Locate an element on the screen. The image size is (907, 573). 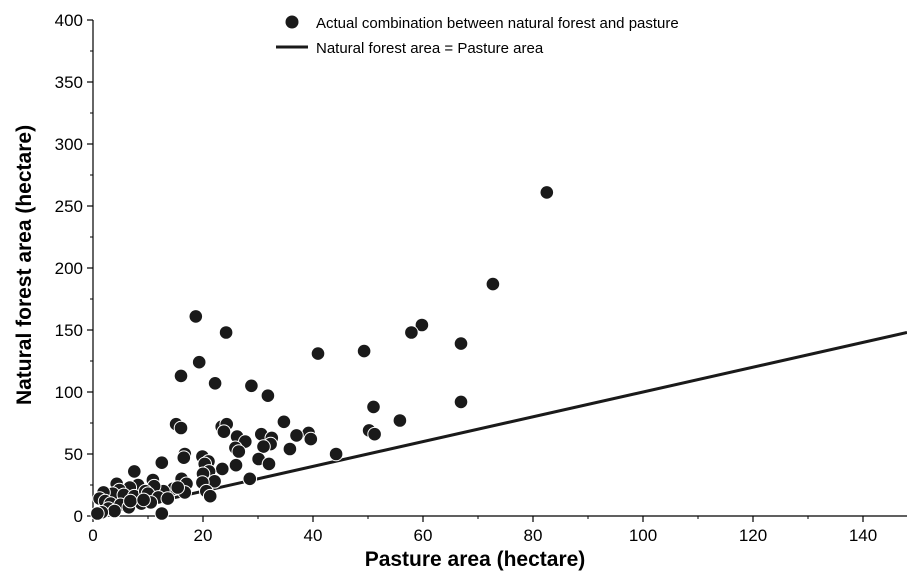
x-tick-label: 40 is located at coordinates (313, 535).